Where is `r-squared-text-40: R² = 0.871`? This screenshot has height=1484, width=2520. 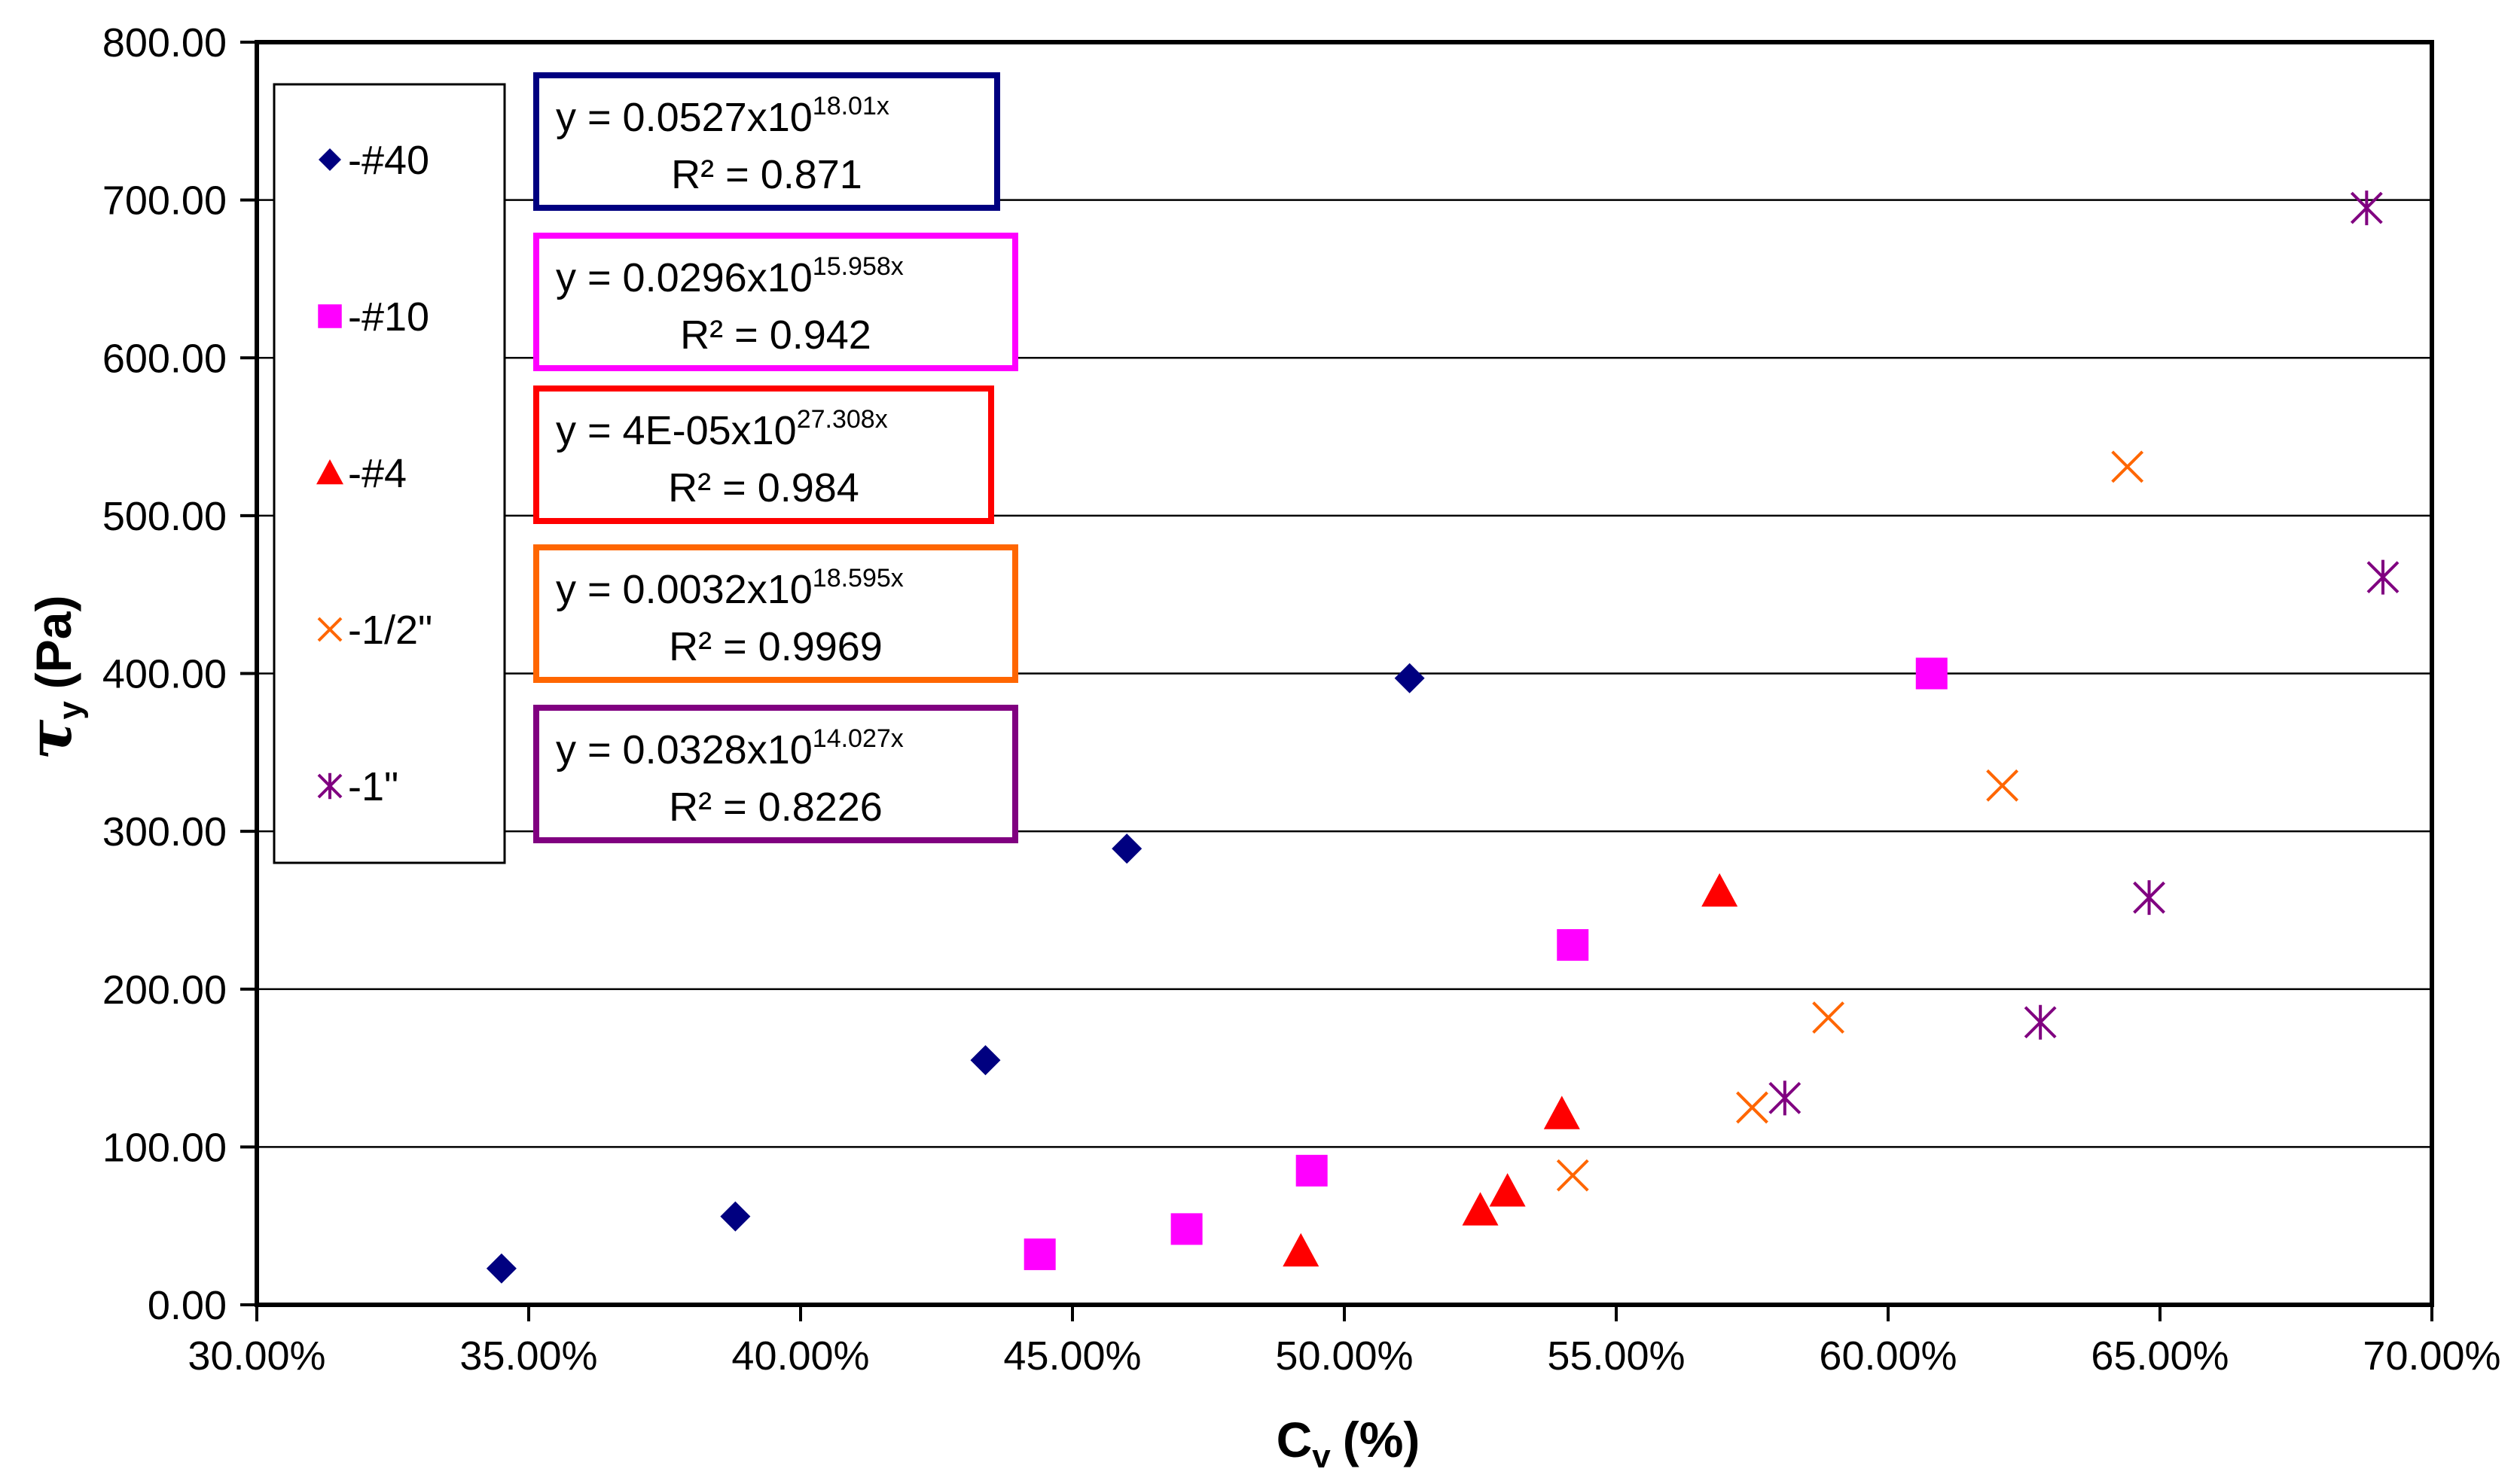 r-squared-text-40: R² = 0.871 is located at coordinates (766, 174).